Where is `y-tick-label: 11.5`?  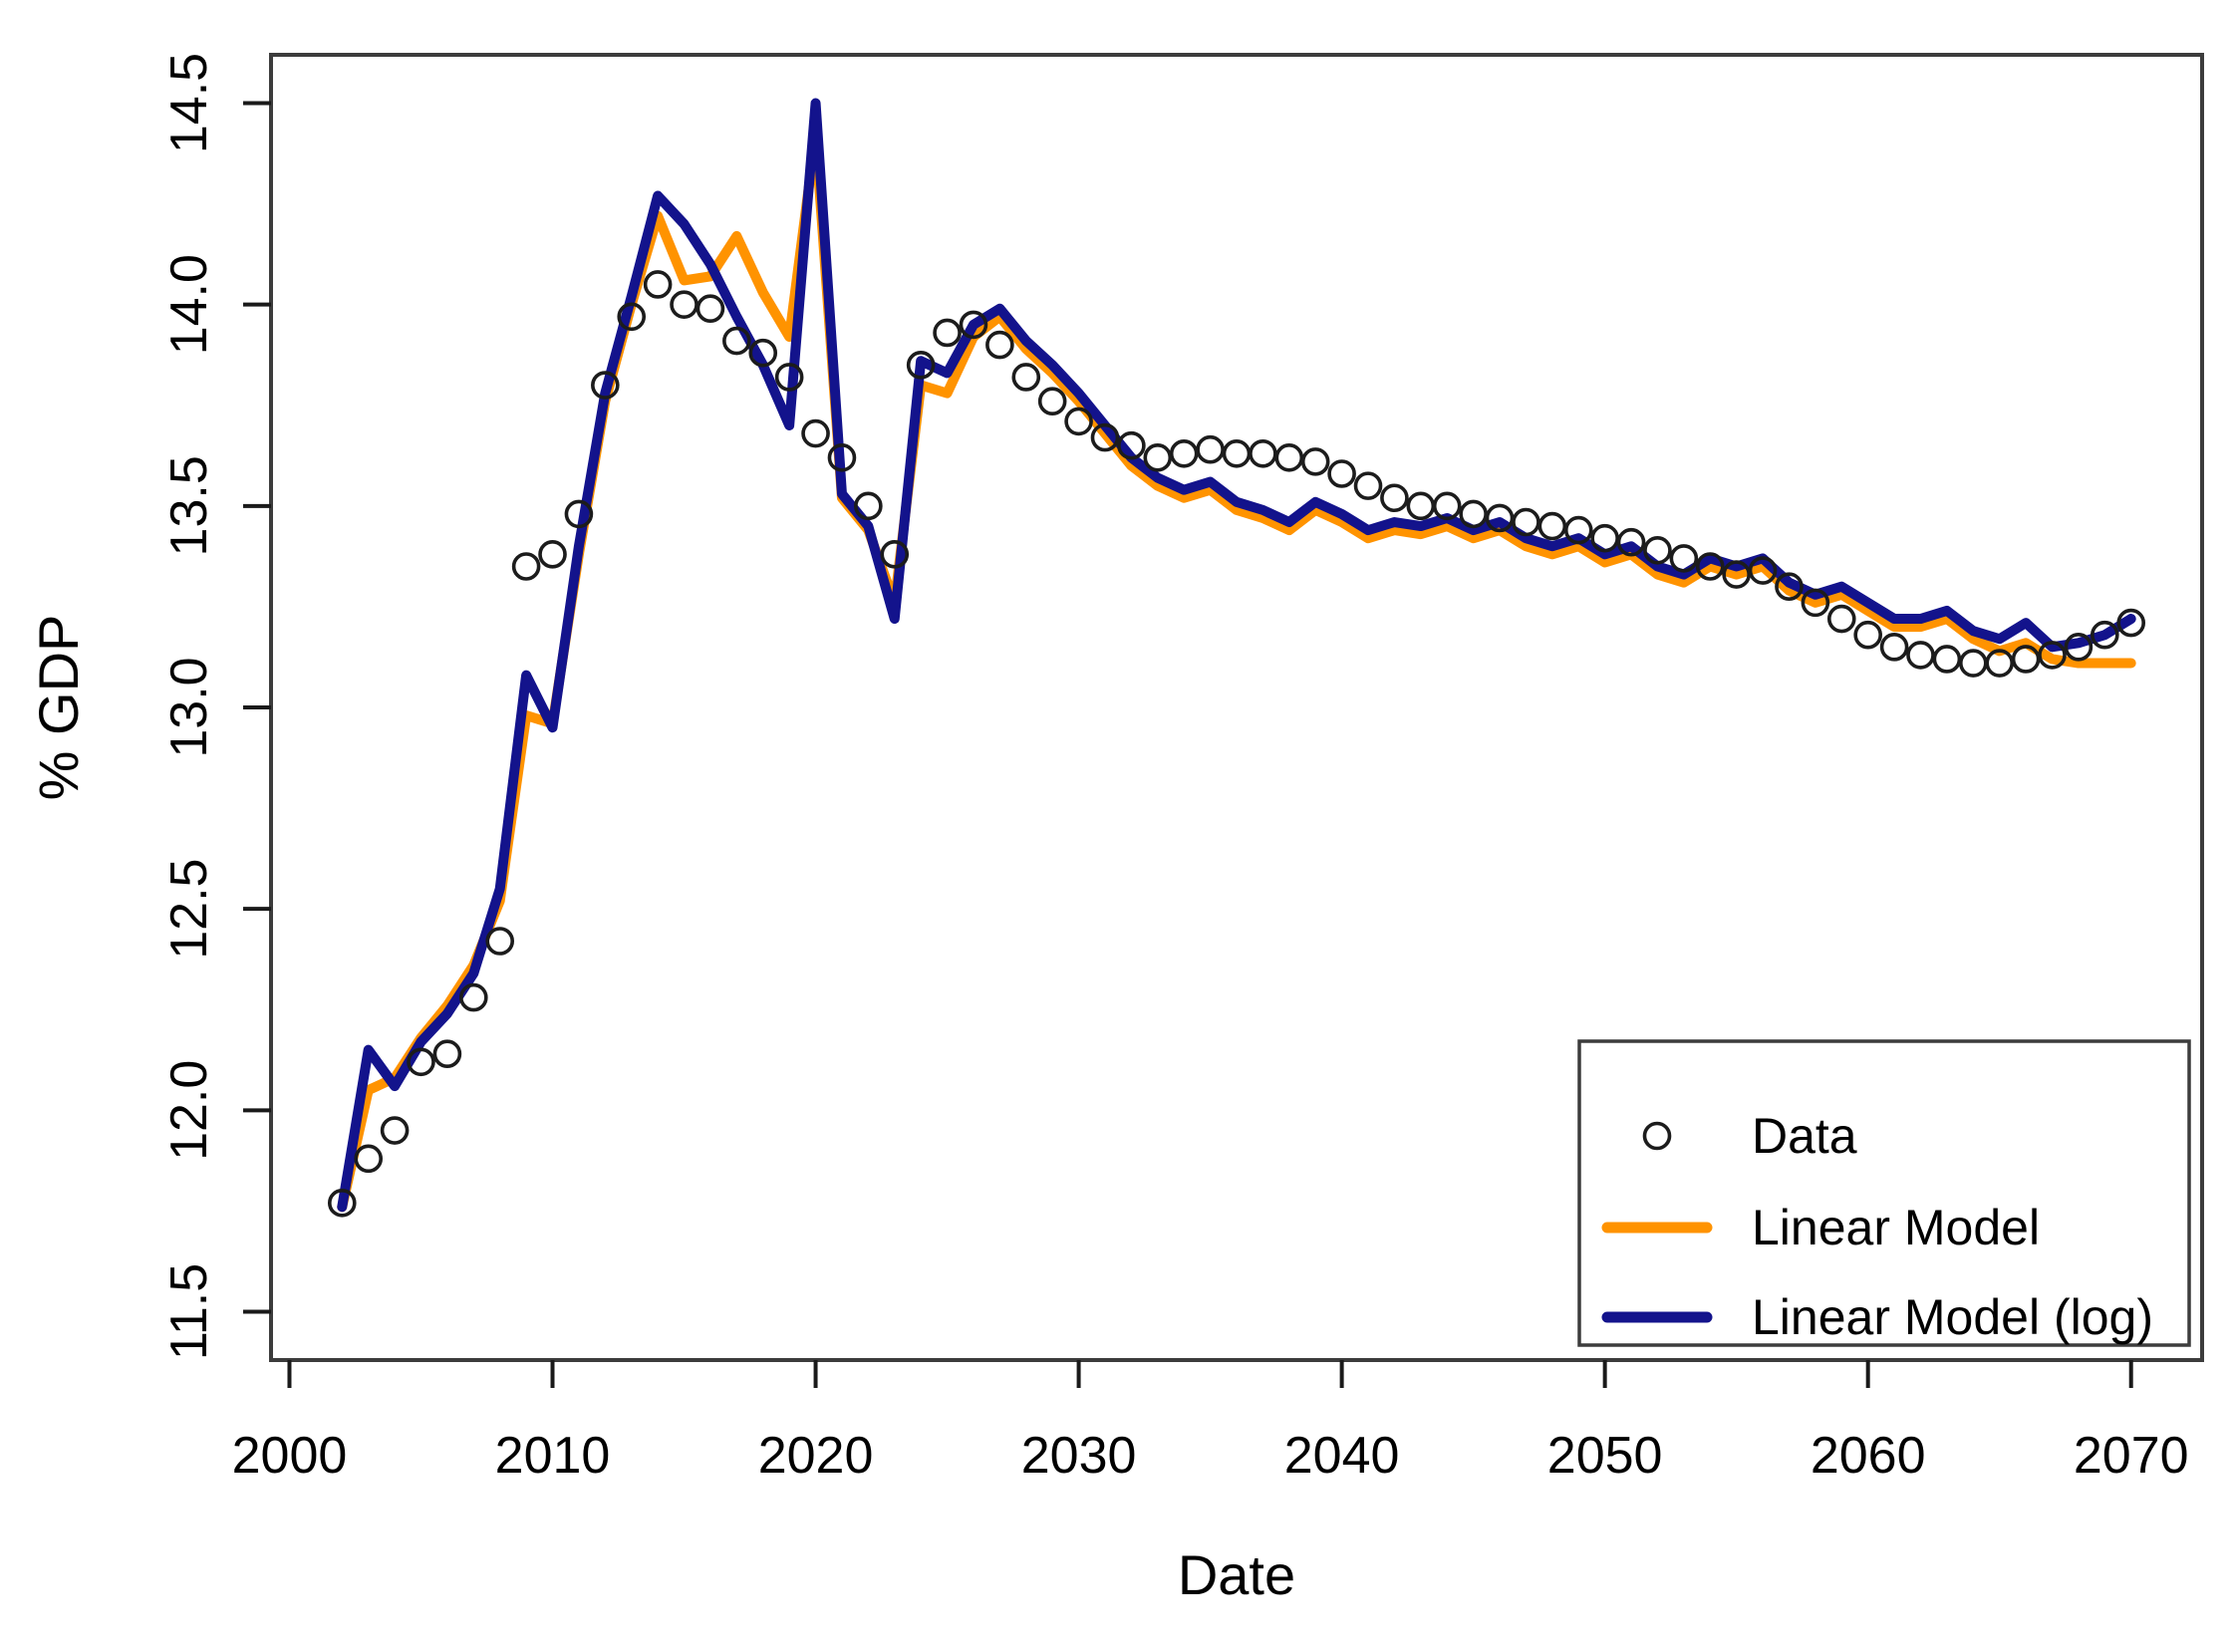
y-tick-label: 11.5 is located at coordinates (189, 1311).